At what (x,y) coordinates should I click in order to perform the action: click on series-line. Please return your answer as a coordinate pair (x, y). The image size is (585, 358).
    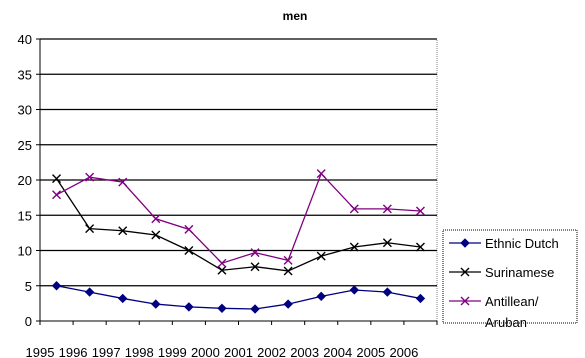
    Looking at the image, I should click on (238, 297).